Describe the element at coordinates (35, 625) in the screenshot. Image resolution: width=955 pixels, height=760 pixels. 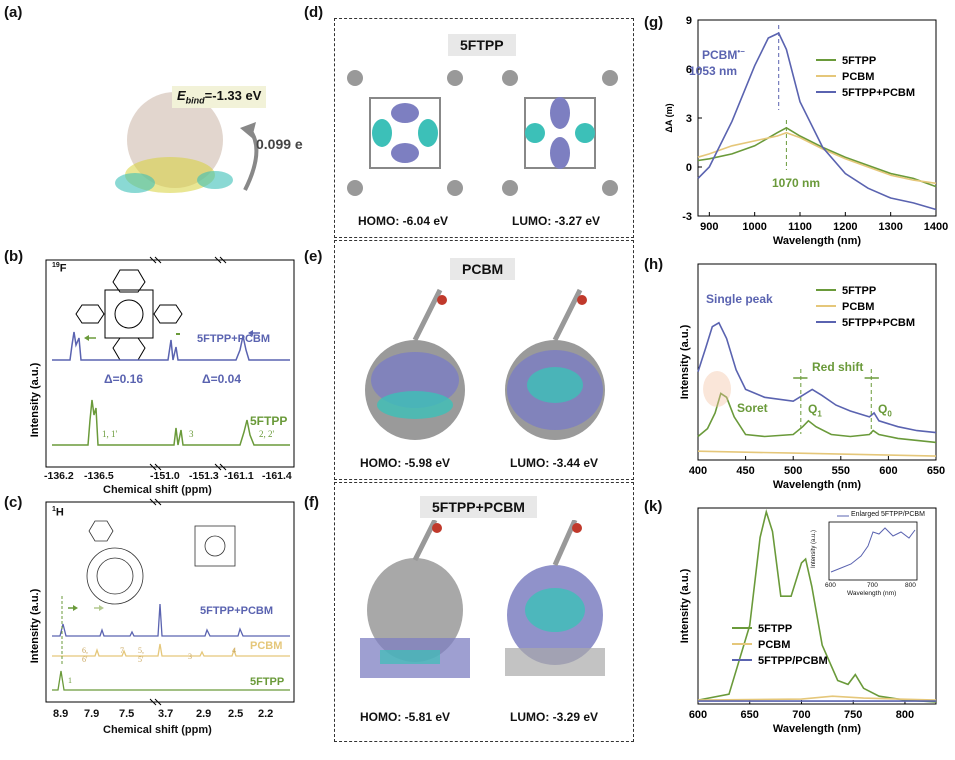
I see `svg-text: Intensity (a.u.)` at that location.